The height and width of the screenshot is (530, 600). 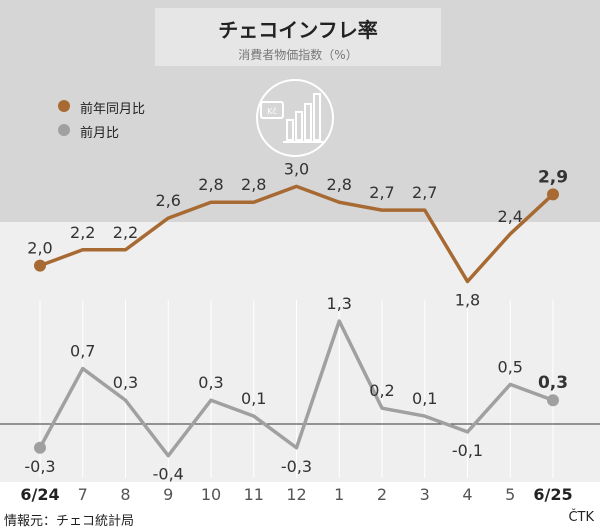 What do you see at coordinates (113, 109) in the screenshot?
I see `legend-label-yoy: 前年同月比` at bounding box center [113, 109].